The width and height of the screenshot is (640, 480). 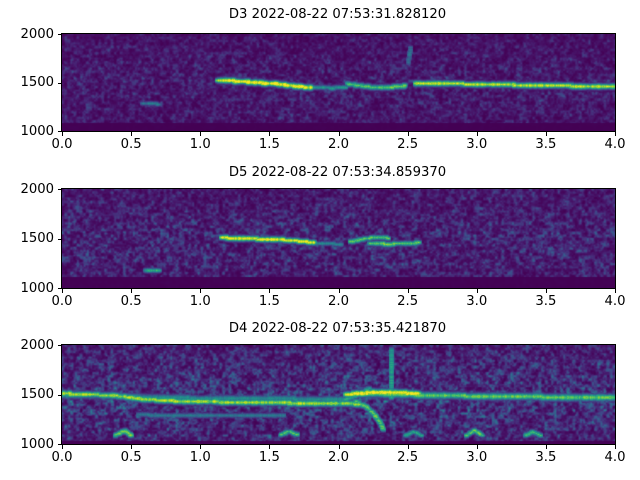 What do you see at coordinates (337, 172) in the screenshot?
I see `panel-title: D5 2022-08-22 07:53:34.859370` at bounding box center [337, 172].